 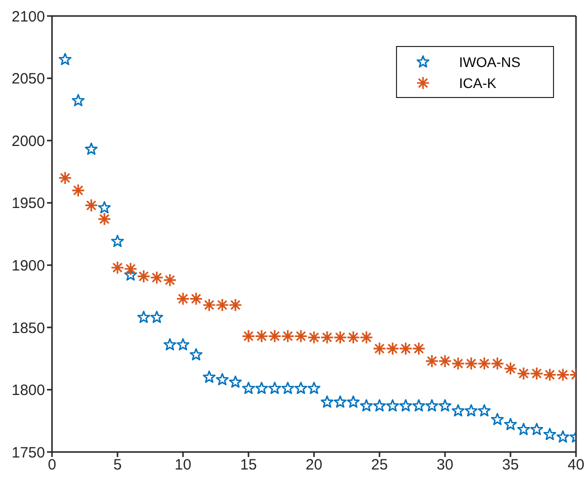 What do you see at coordinates (117, 465) in the screenshot?
I see `x-tick-label: 5` at bounding box center [117, 465].